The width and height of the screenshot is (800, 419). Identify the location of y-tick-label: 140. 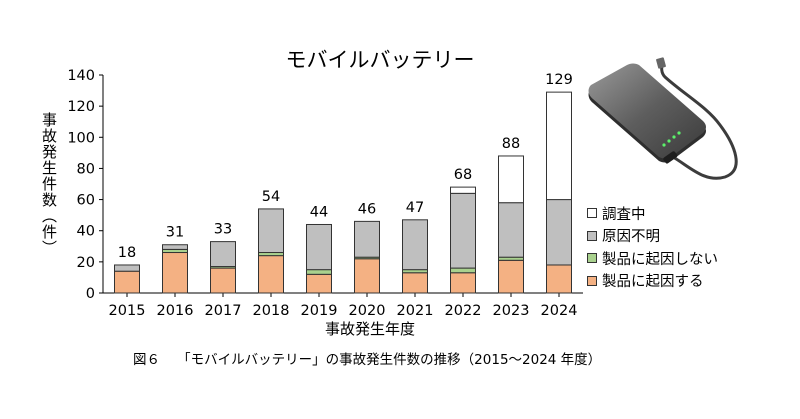
(81, 76).